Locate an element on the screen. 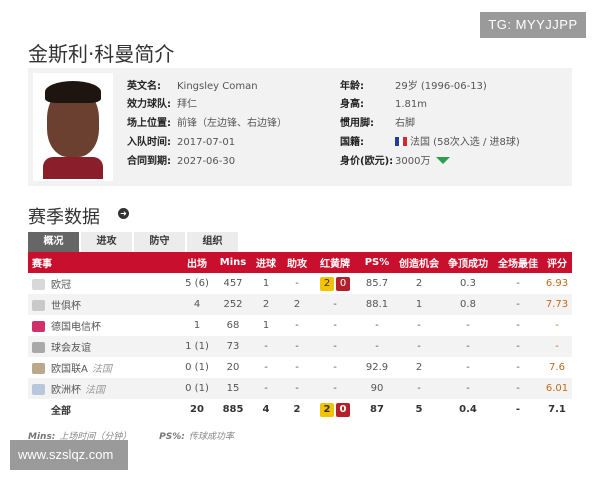 Image resolution: width=600 pixels, height=480 pixels. chances-cell: 1 is located at coordinates (419, 304).